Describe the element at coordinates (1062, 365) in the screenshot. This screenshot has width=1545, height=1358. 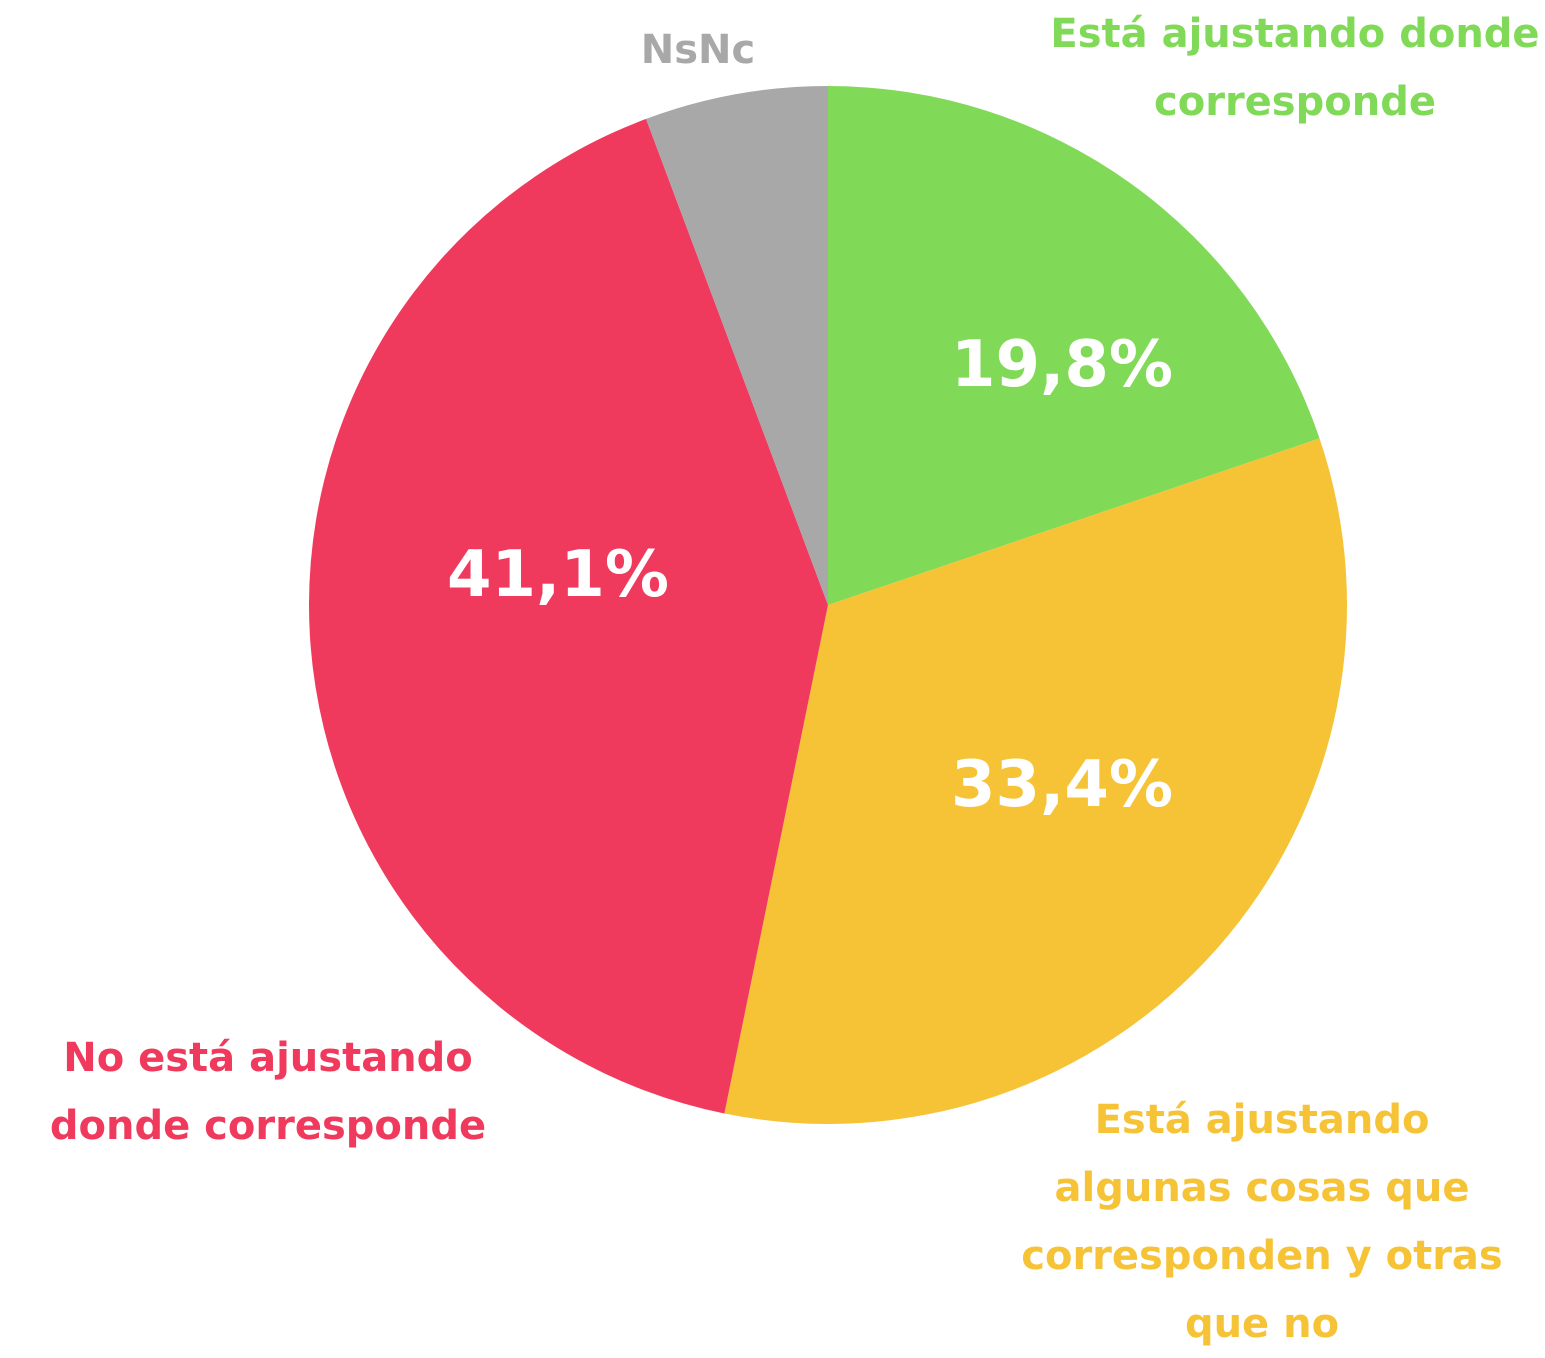
I see `value-label: 19,8%` at that location.